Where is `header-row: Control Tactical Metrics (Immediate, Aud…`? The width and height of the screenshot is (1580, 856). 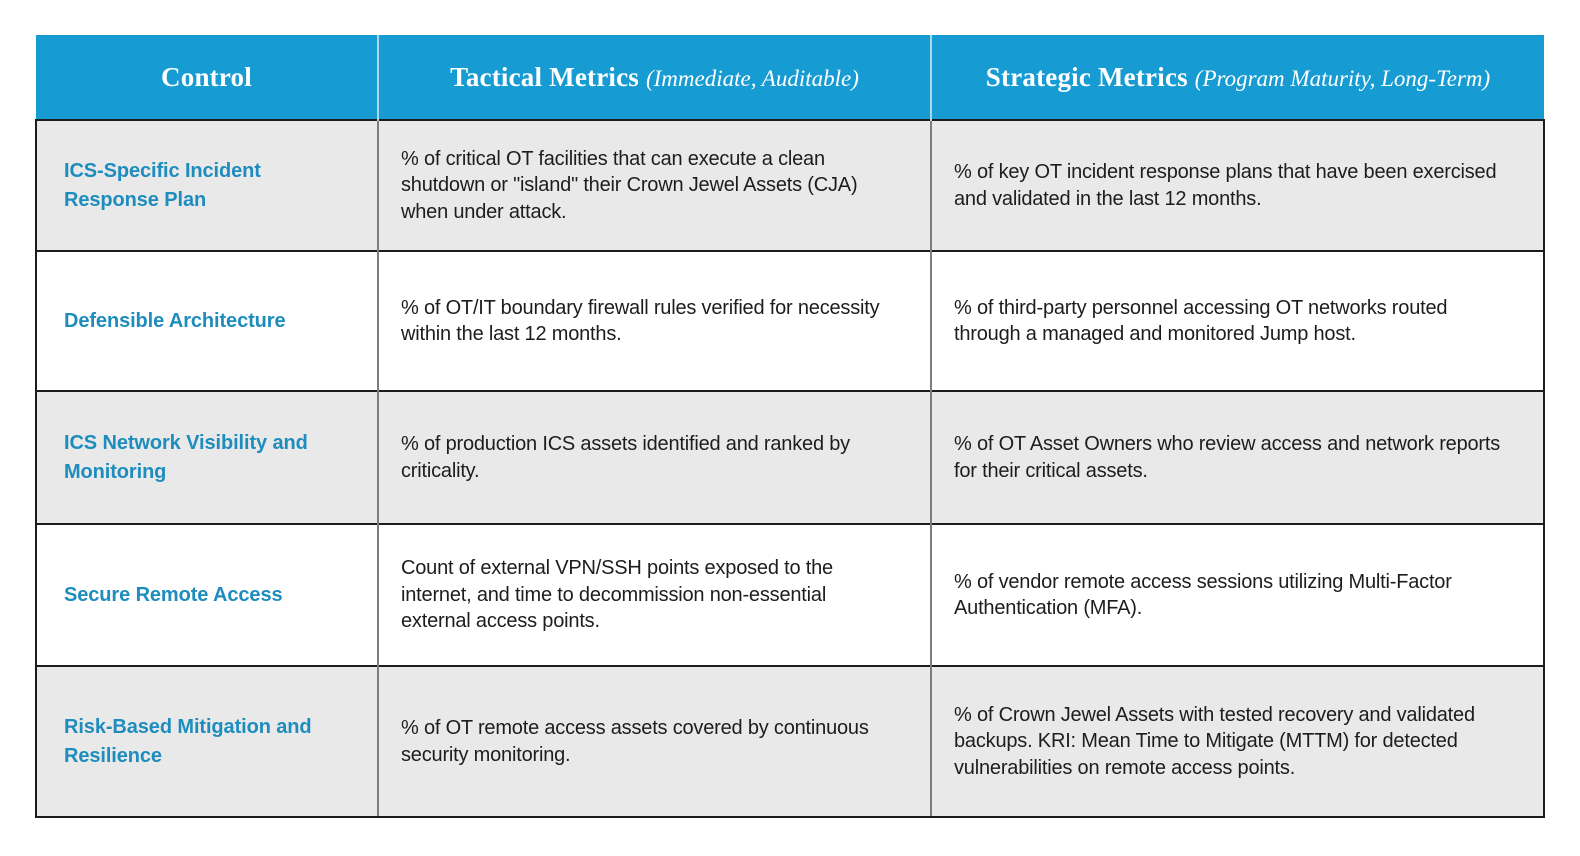
header-row: Control Tactical Metrics (Immediate, Aud… is located at coordinates (790, 77).